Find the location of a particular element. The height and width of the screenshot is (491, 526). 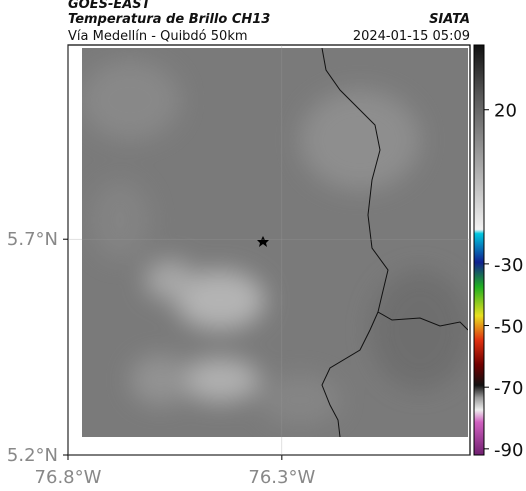

colorbar-tick-label: 20 is located at coordinates (505, 111).